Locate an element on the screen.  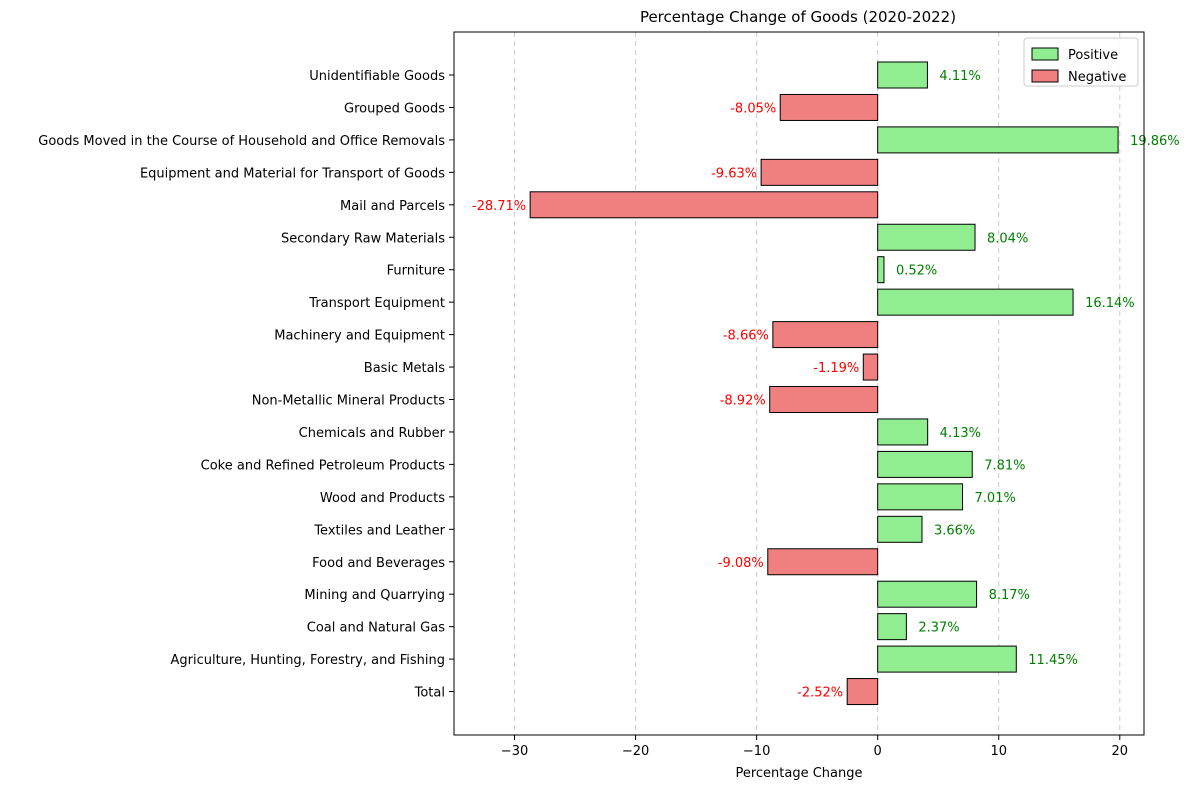
value-label: -8.66% is located at coordinates (746, 336).